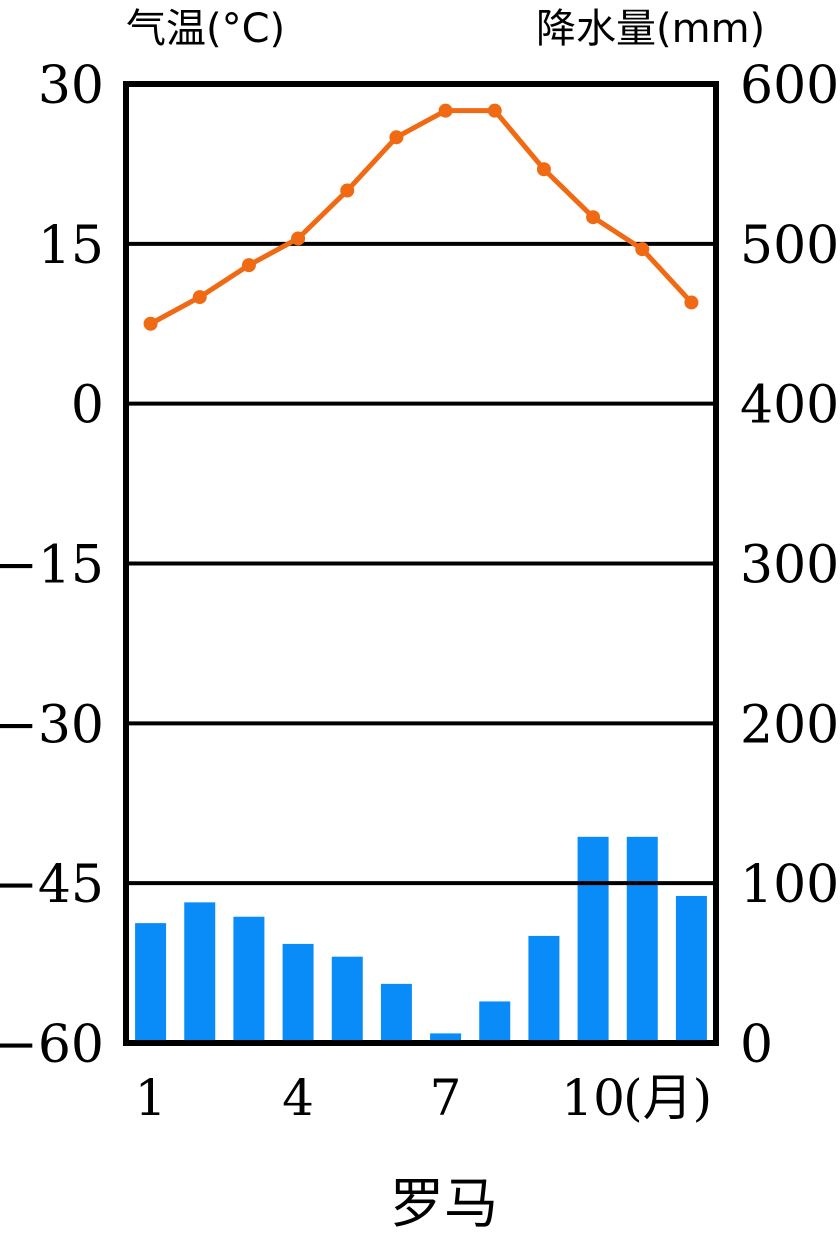 The image size is (840, 1233). Describe the element at coordinates (789, 725) in the screenshot. I see `precipitation-tick-label: 200` at that location.